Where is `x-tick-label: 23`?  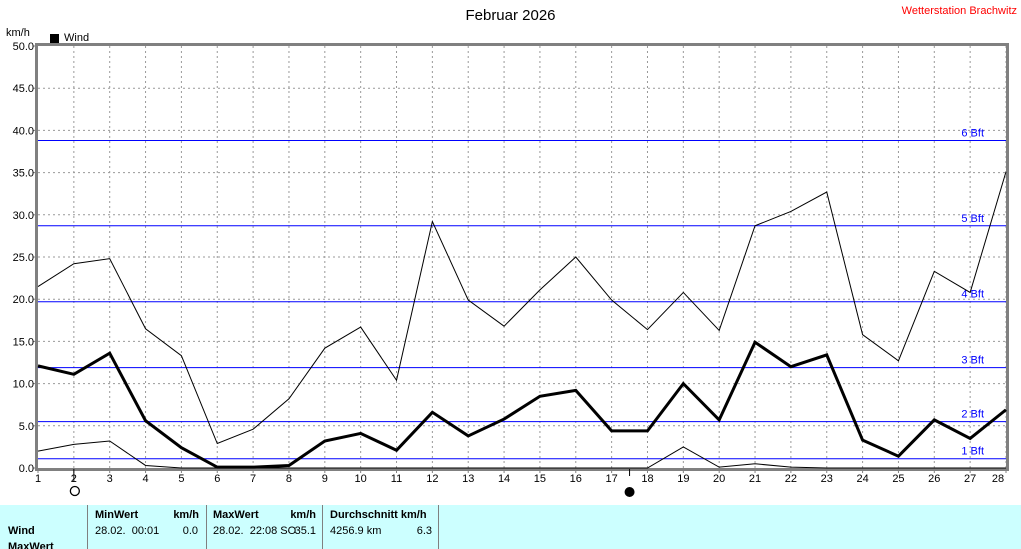
x-tick-label: 23 is located at coordinates (827, 479).